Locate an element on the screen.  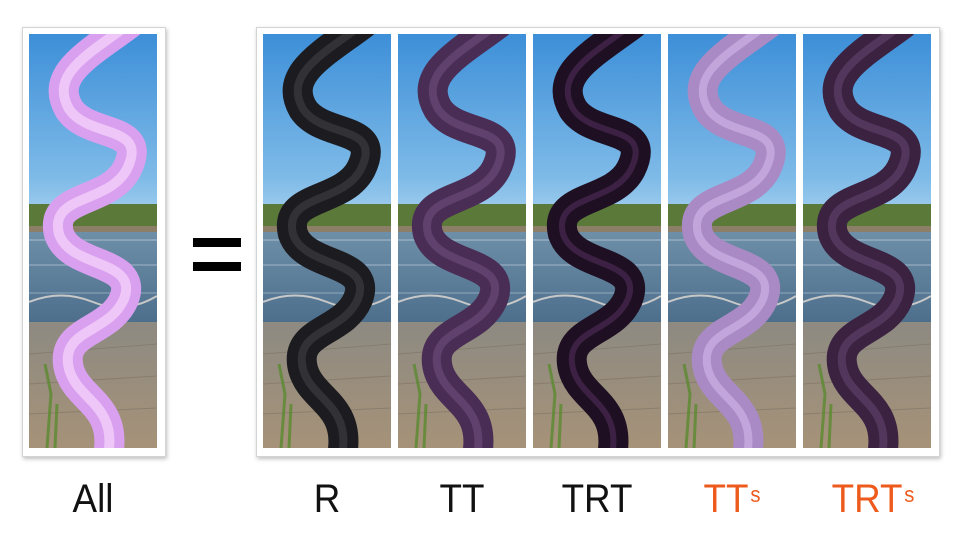
hair-render-trt is located at coordinates (597, 241).